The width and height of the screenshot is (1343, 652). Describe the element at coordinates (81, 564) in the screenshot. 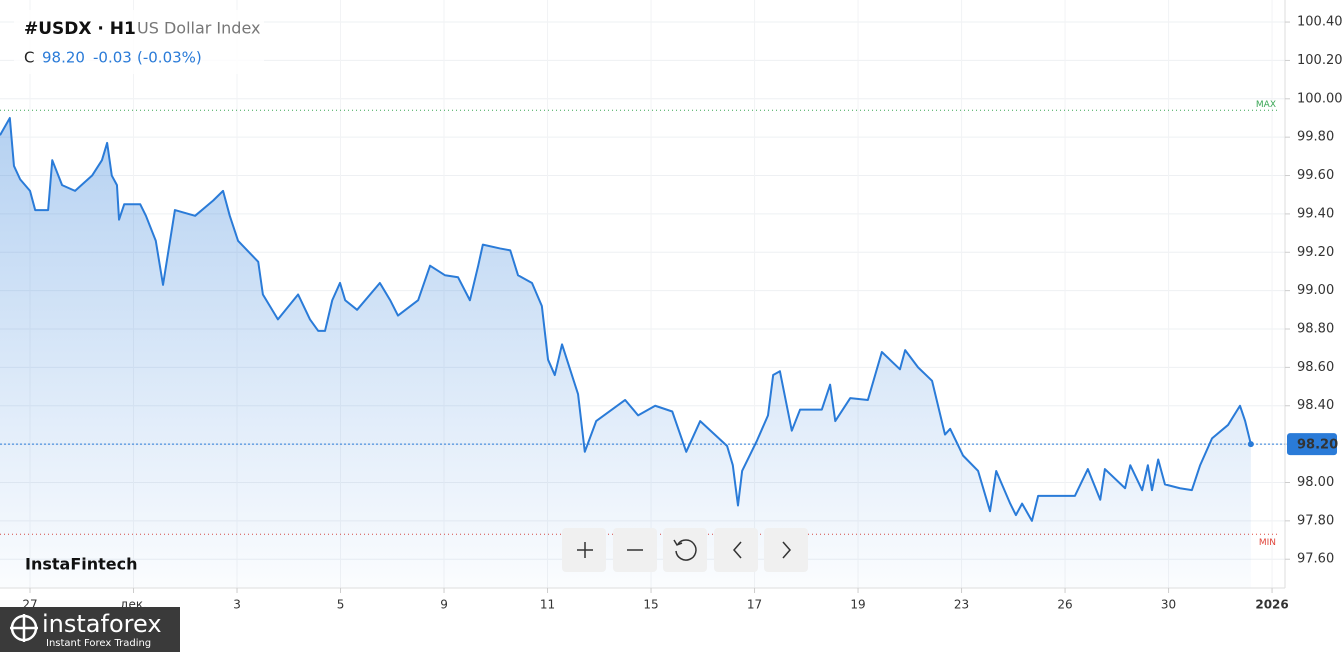

I see `chart-logo: InstaFintech` at that location.